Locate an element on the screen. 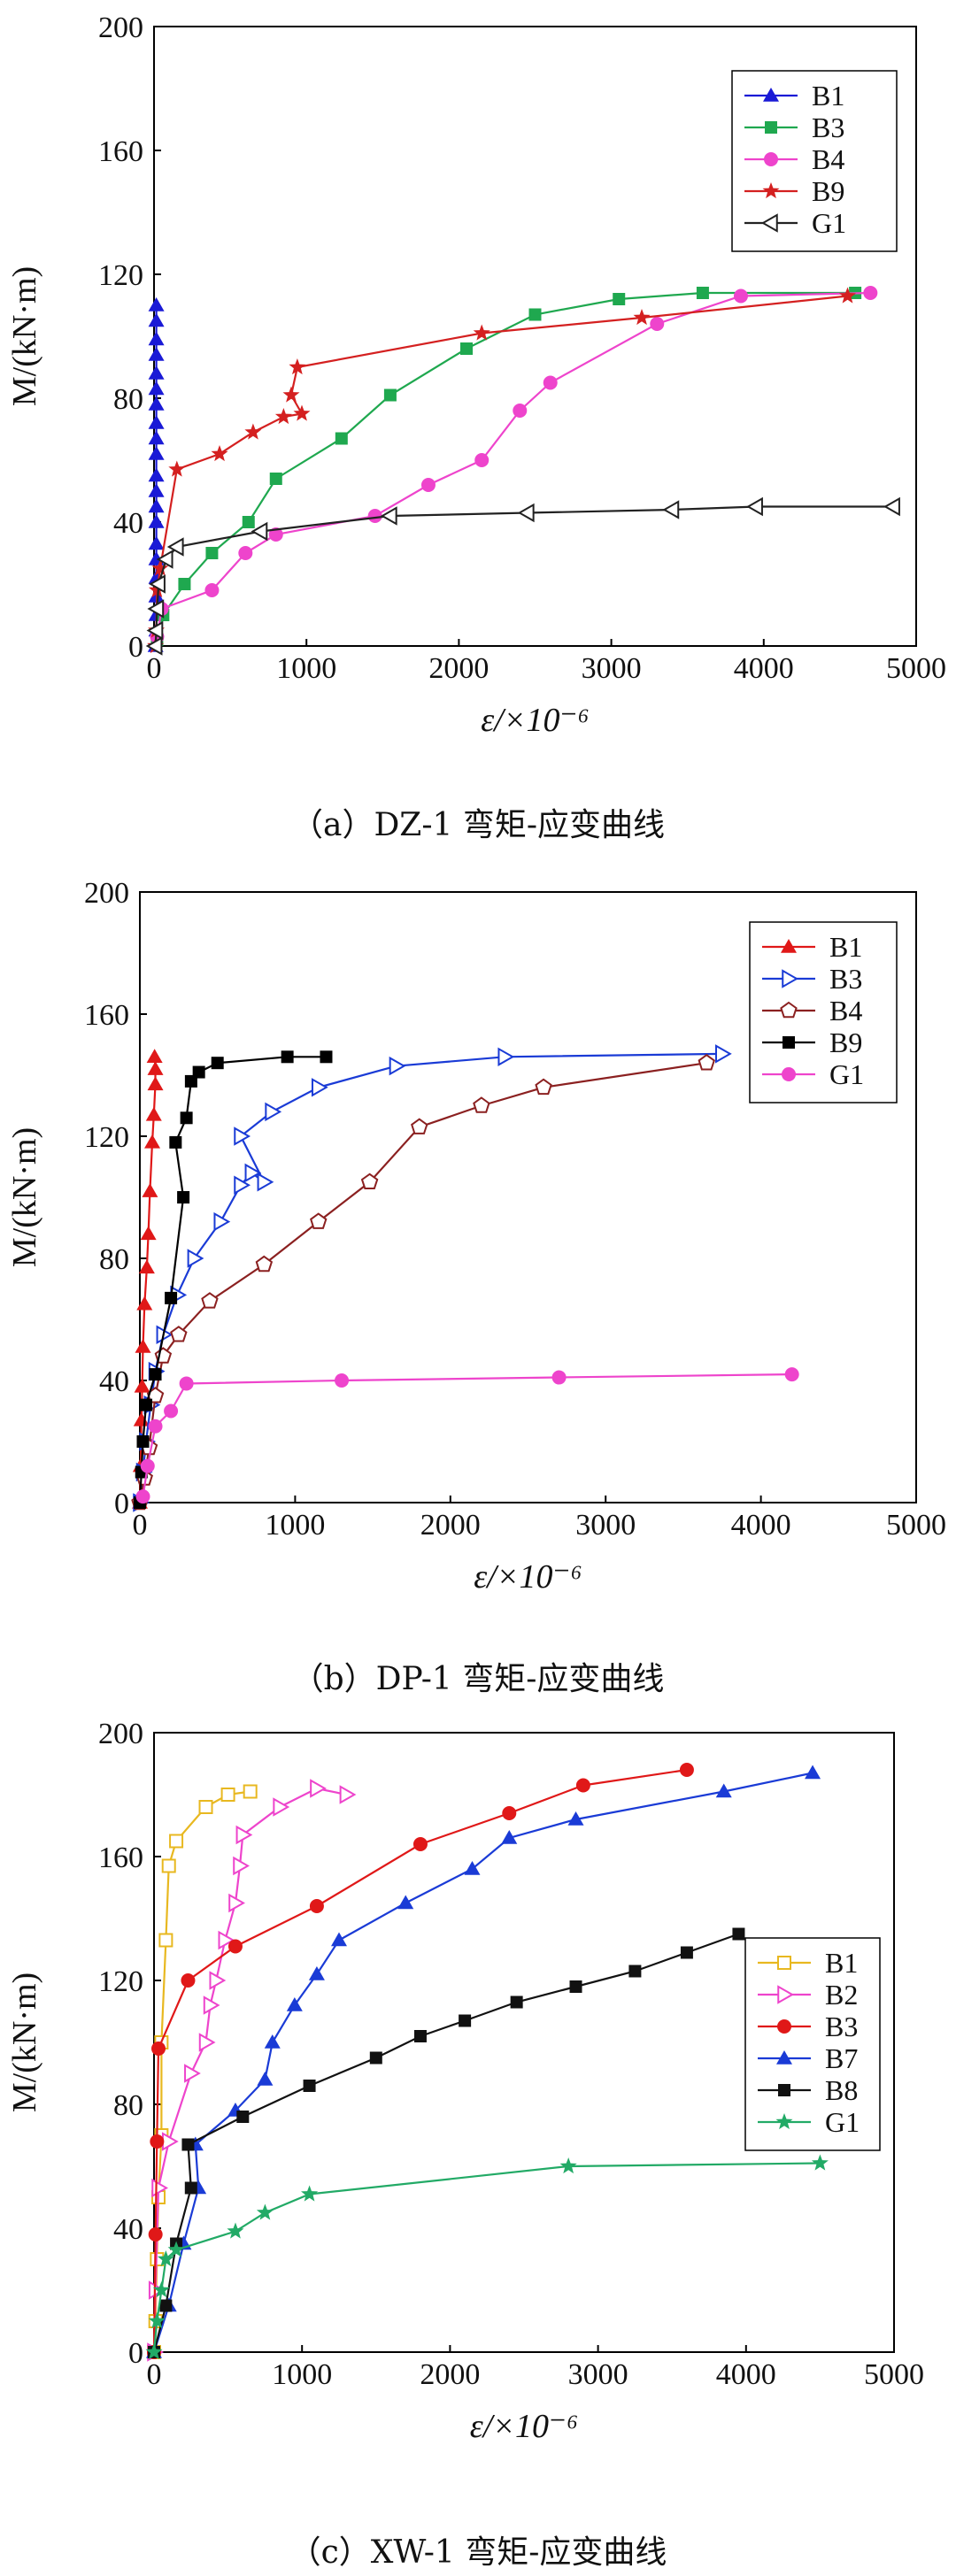  chart2-series-b8 is located at coordinates (446, 2142).